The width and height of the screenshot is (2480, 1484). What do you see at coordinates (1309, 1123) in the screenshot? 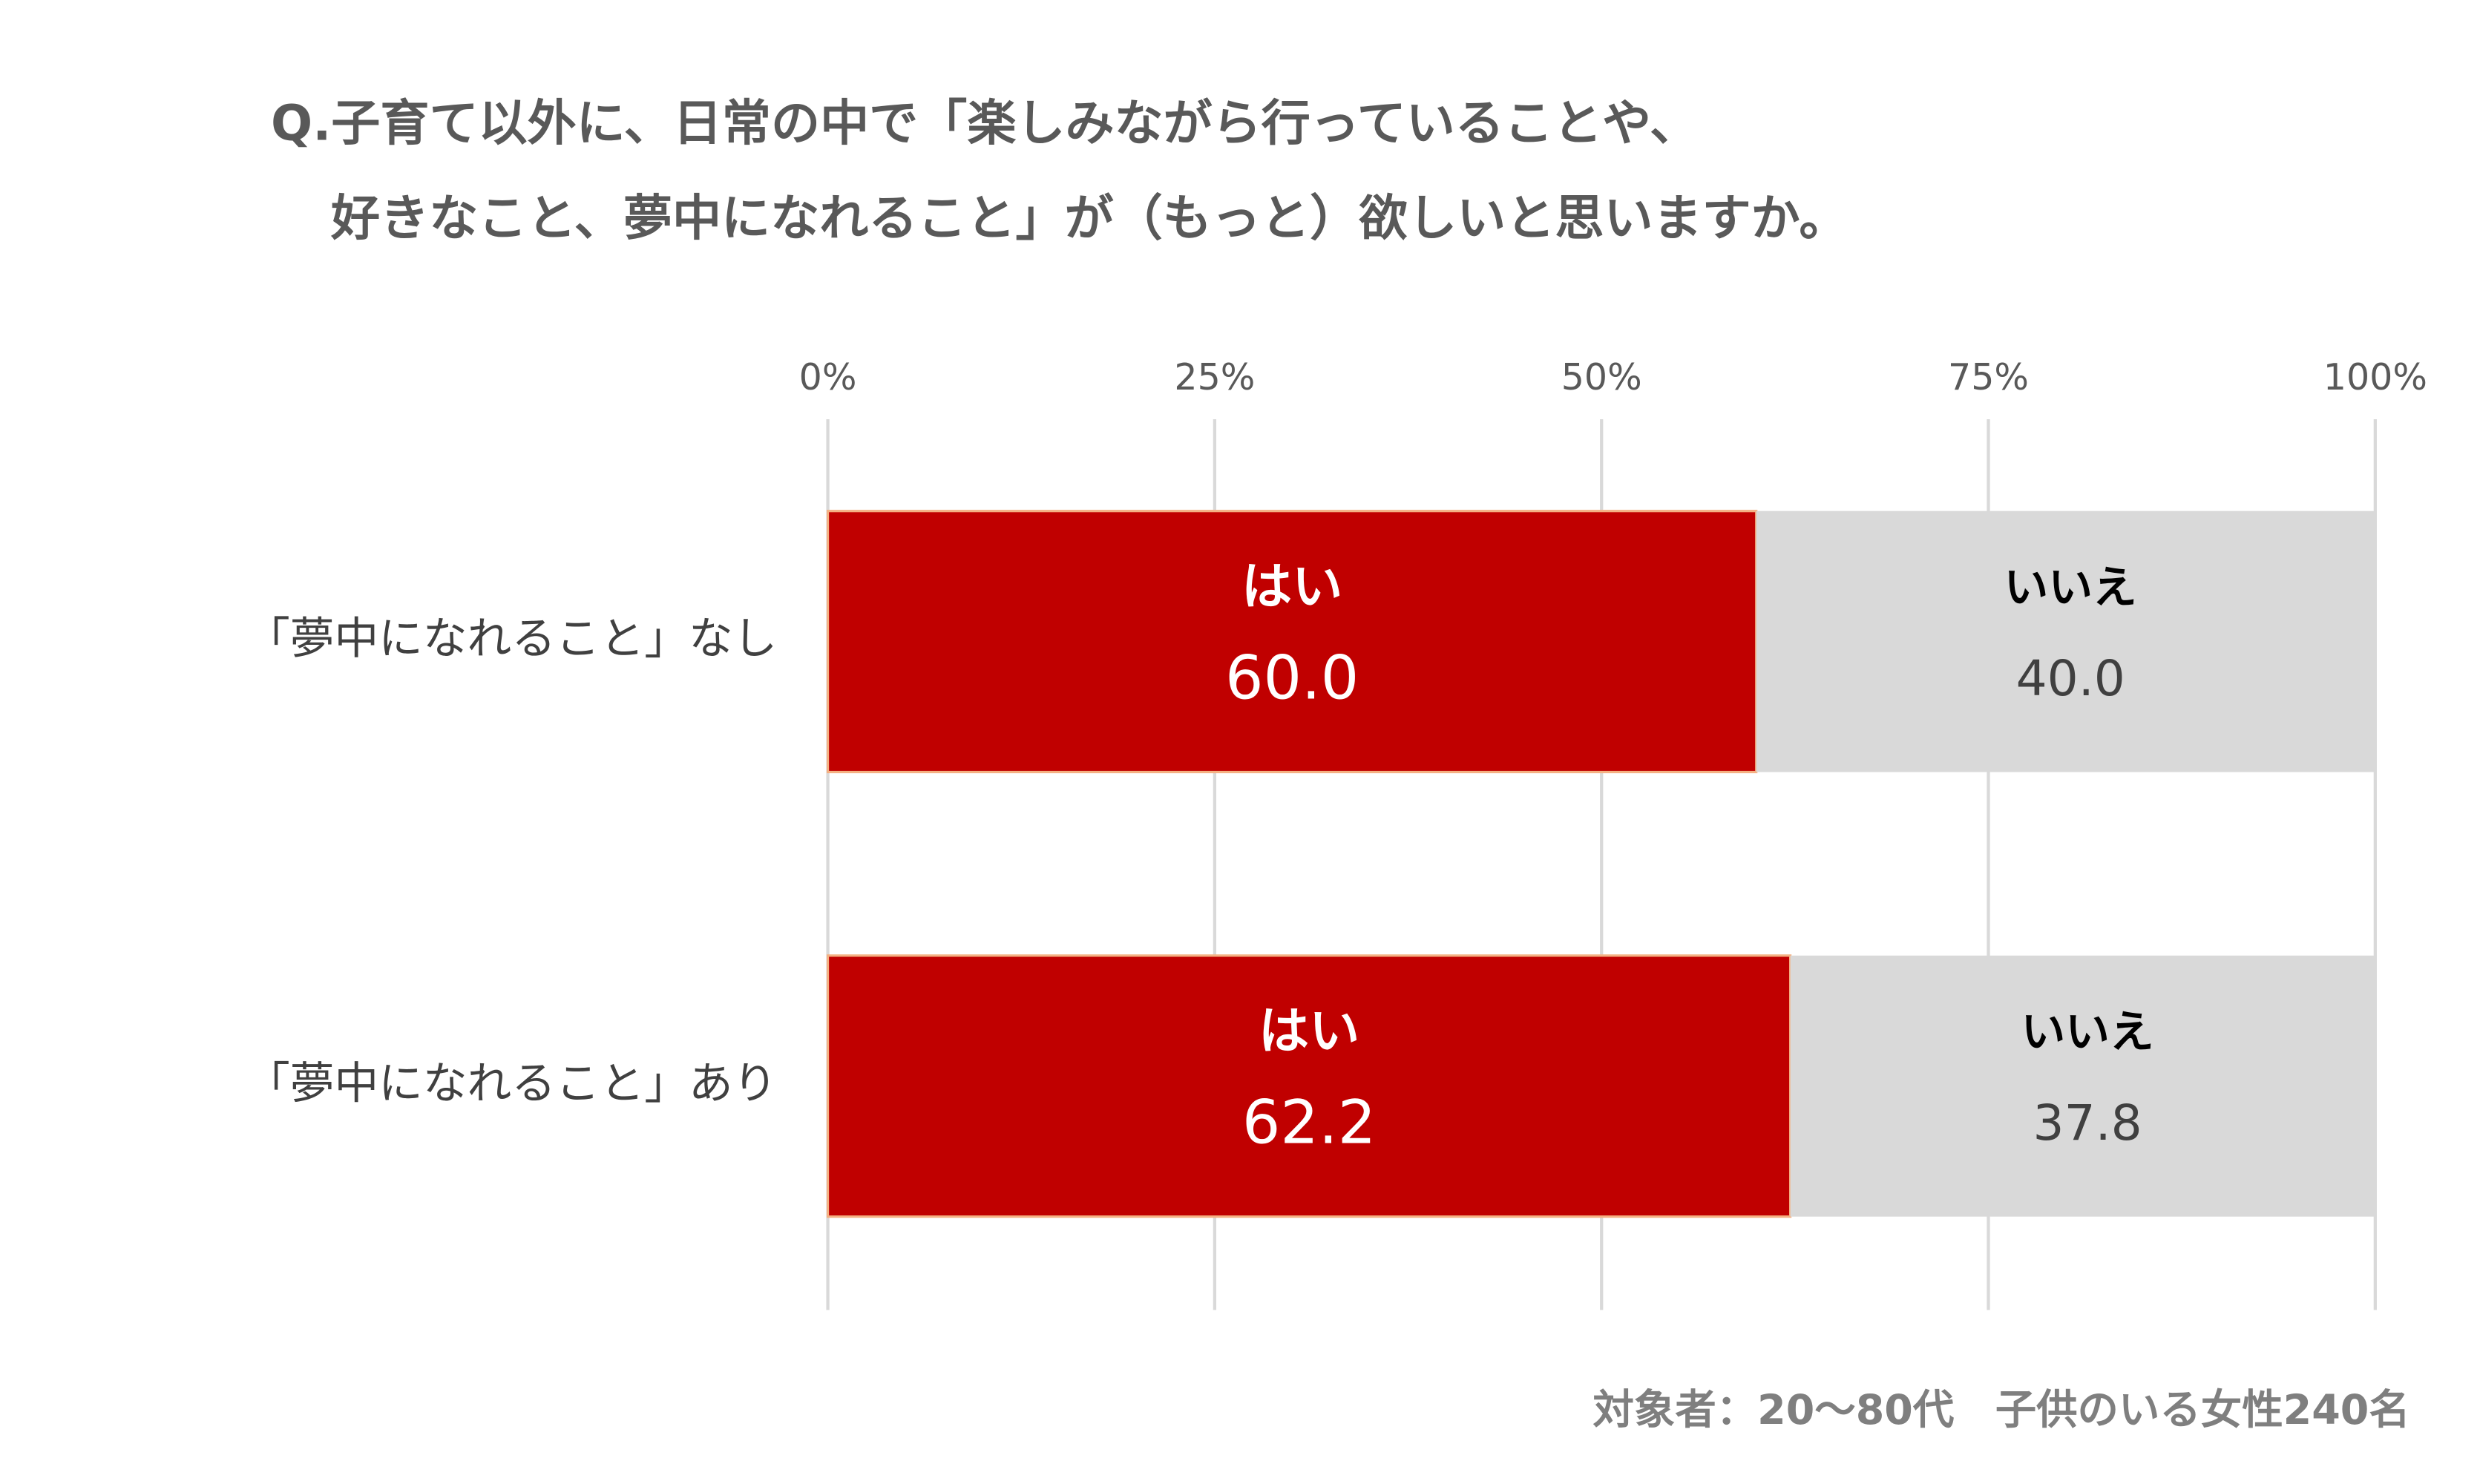
I see `data-label: 62.2` at bounding box center [1309, 1123].